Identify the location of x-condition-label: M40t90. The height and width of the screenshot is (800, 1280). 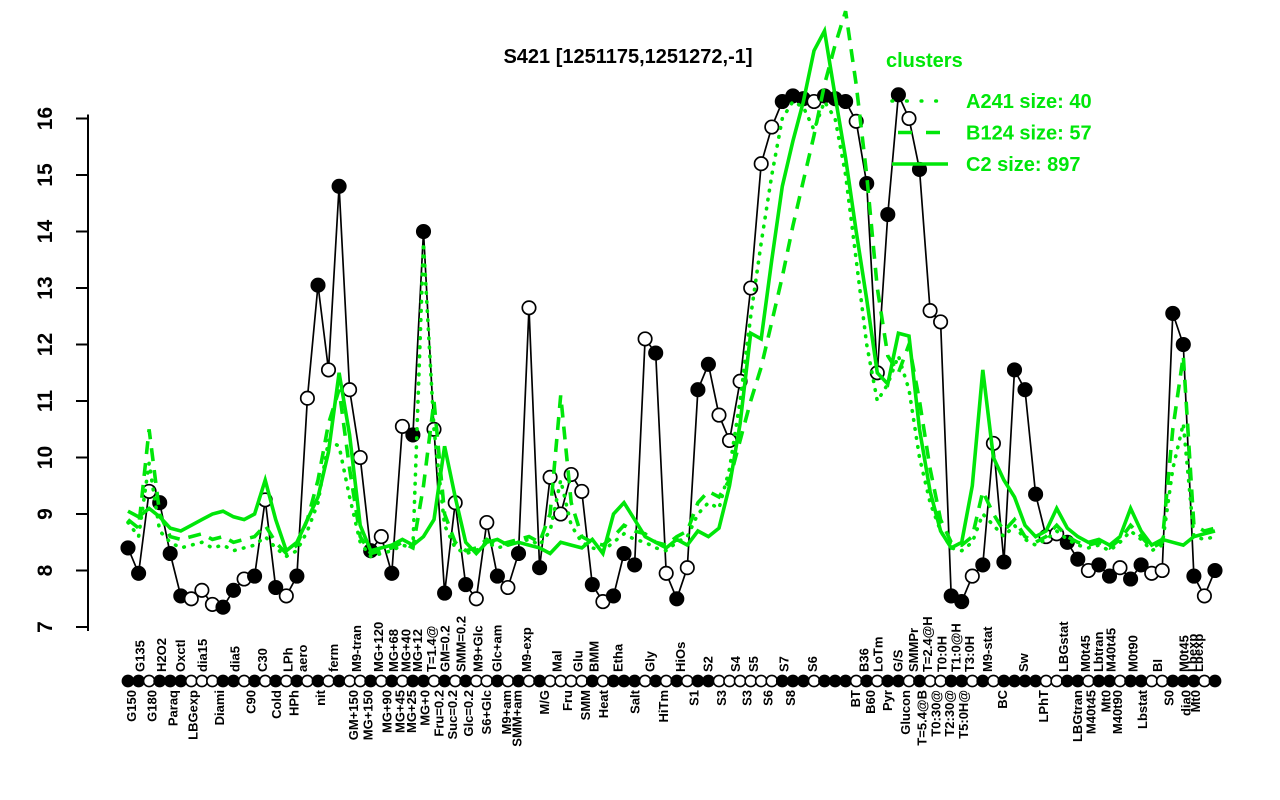
(1117, 712).